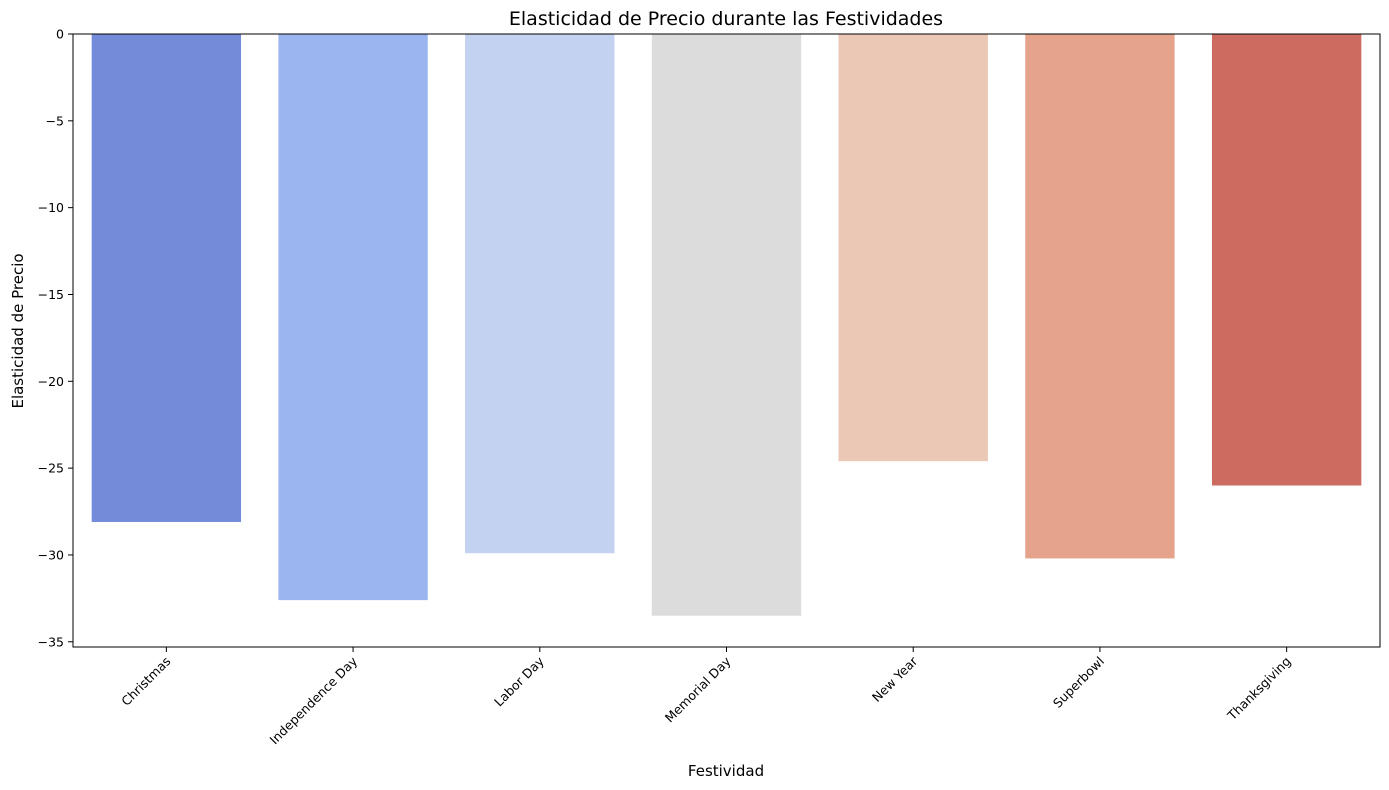 The width and height of the screenshot is (1389, 790). What do you see at coordinates (895, 679) in the screenshot?
I see `x-tick-label: New Year` at bounding box center [895, 679].